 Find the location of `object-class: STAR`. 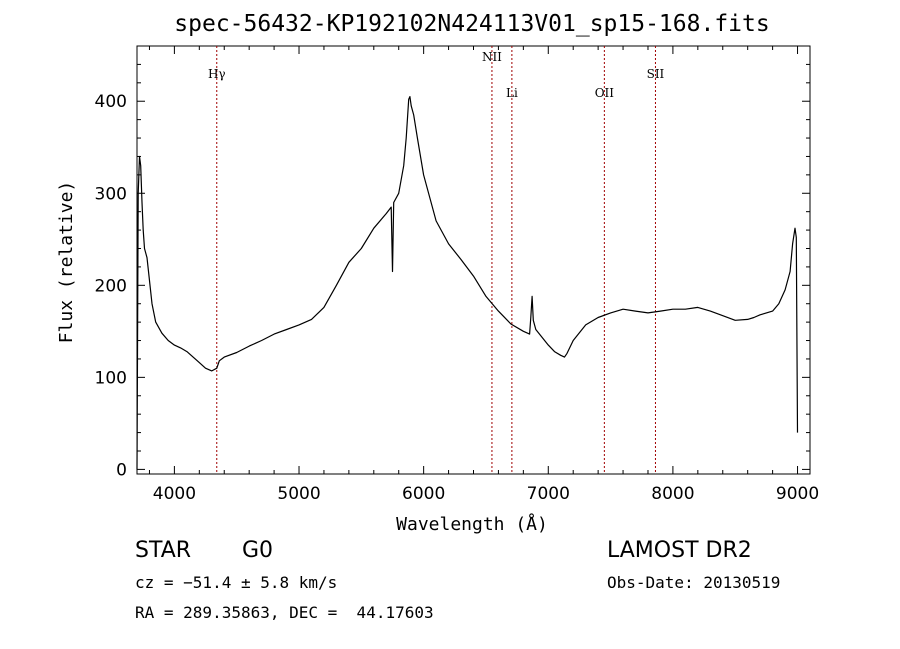

object-class: STAR is located at coordinates (163, 550).